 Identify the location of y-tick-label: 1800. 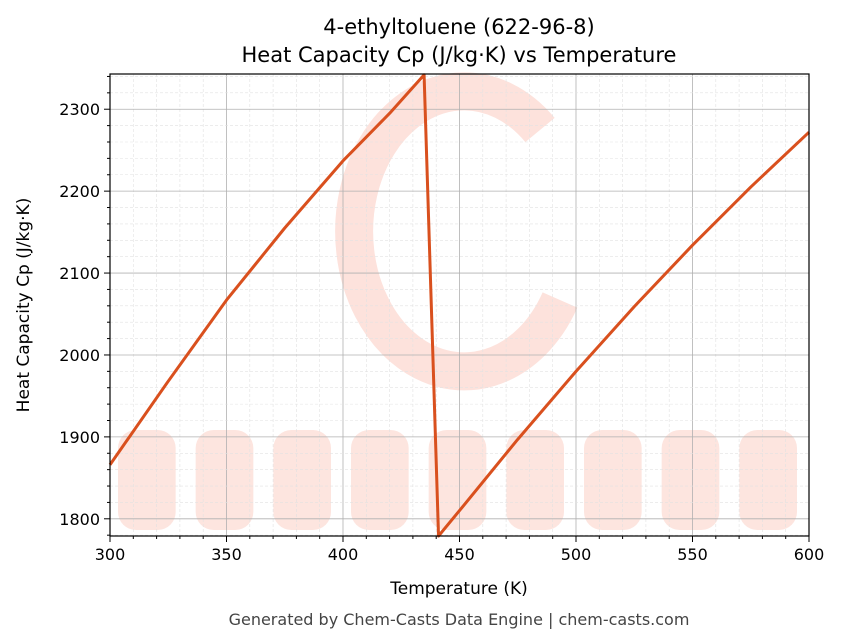
(79, 519).